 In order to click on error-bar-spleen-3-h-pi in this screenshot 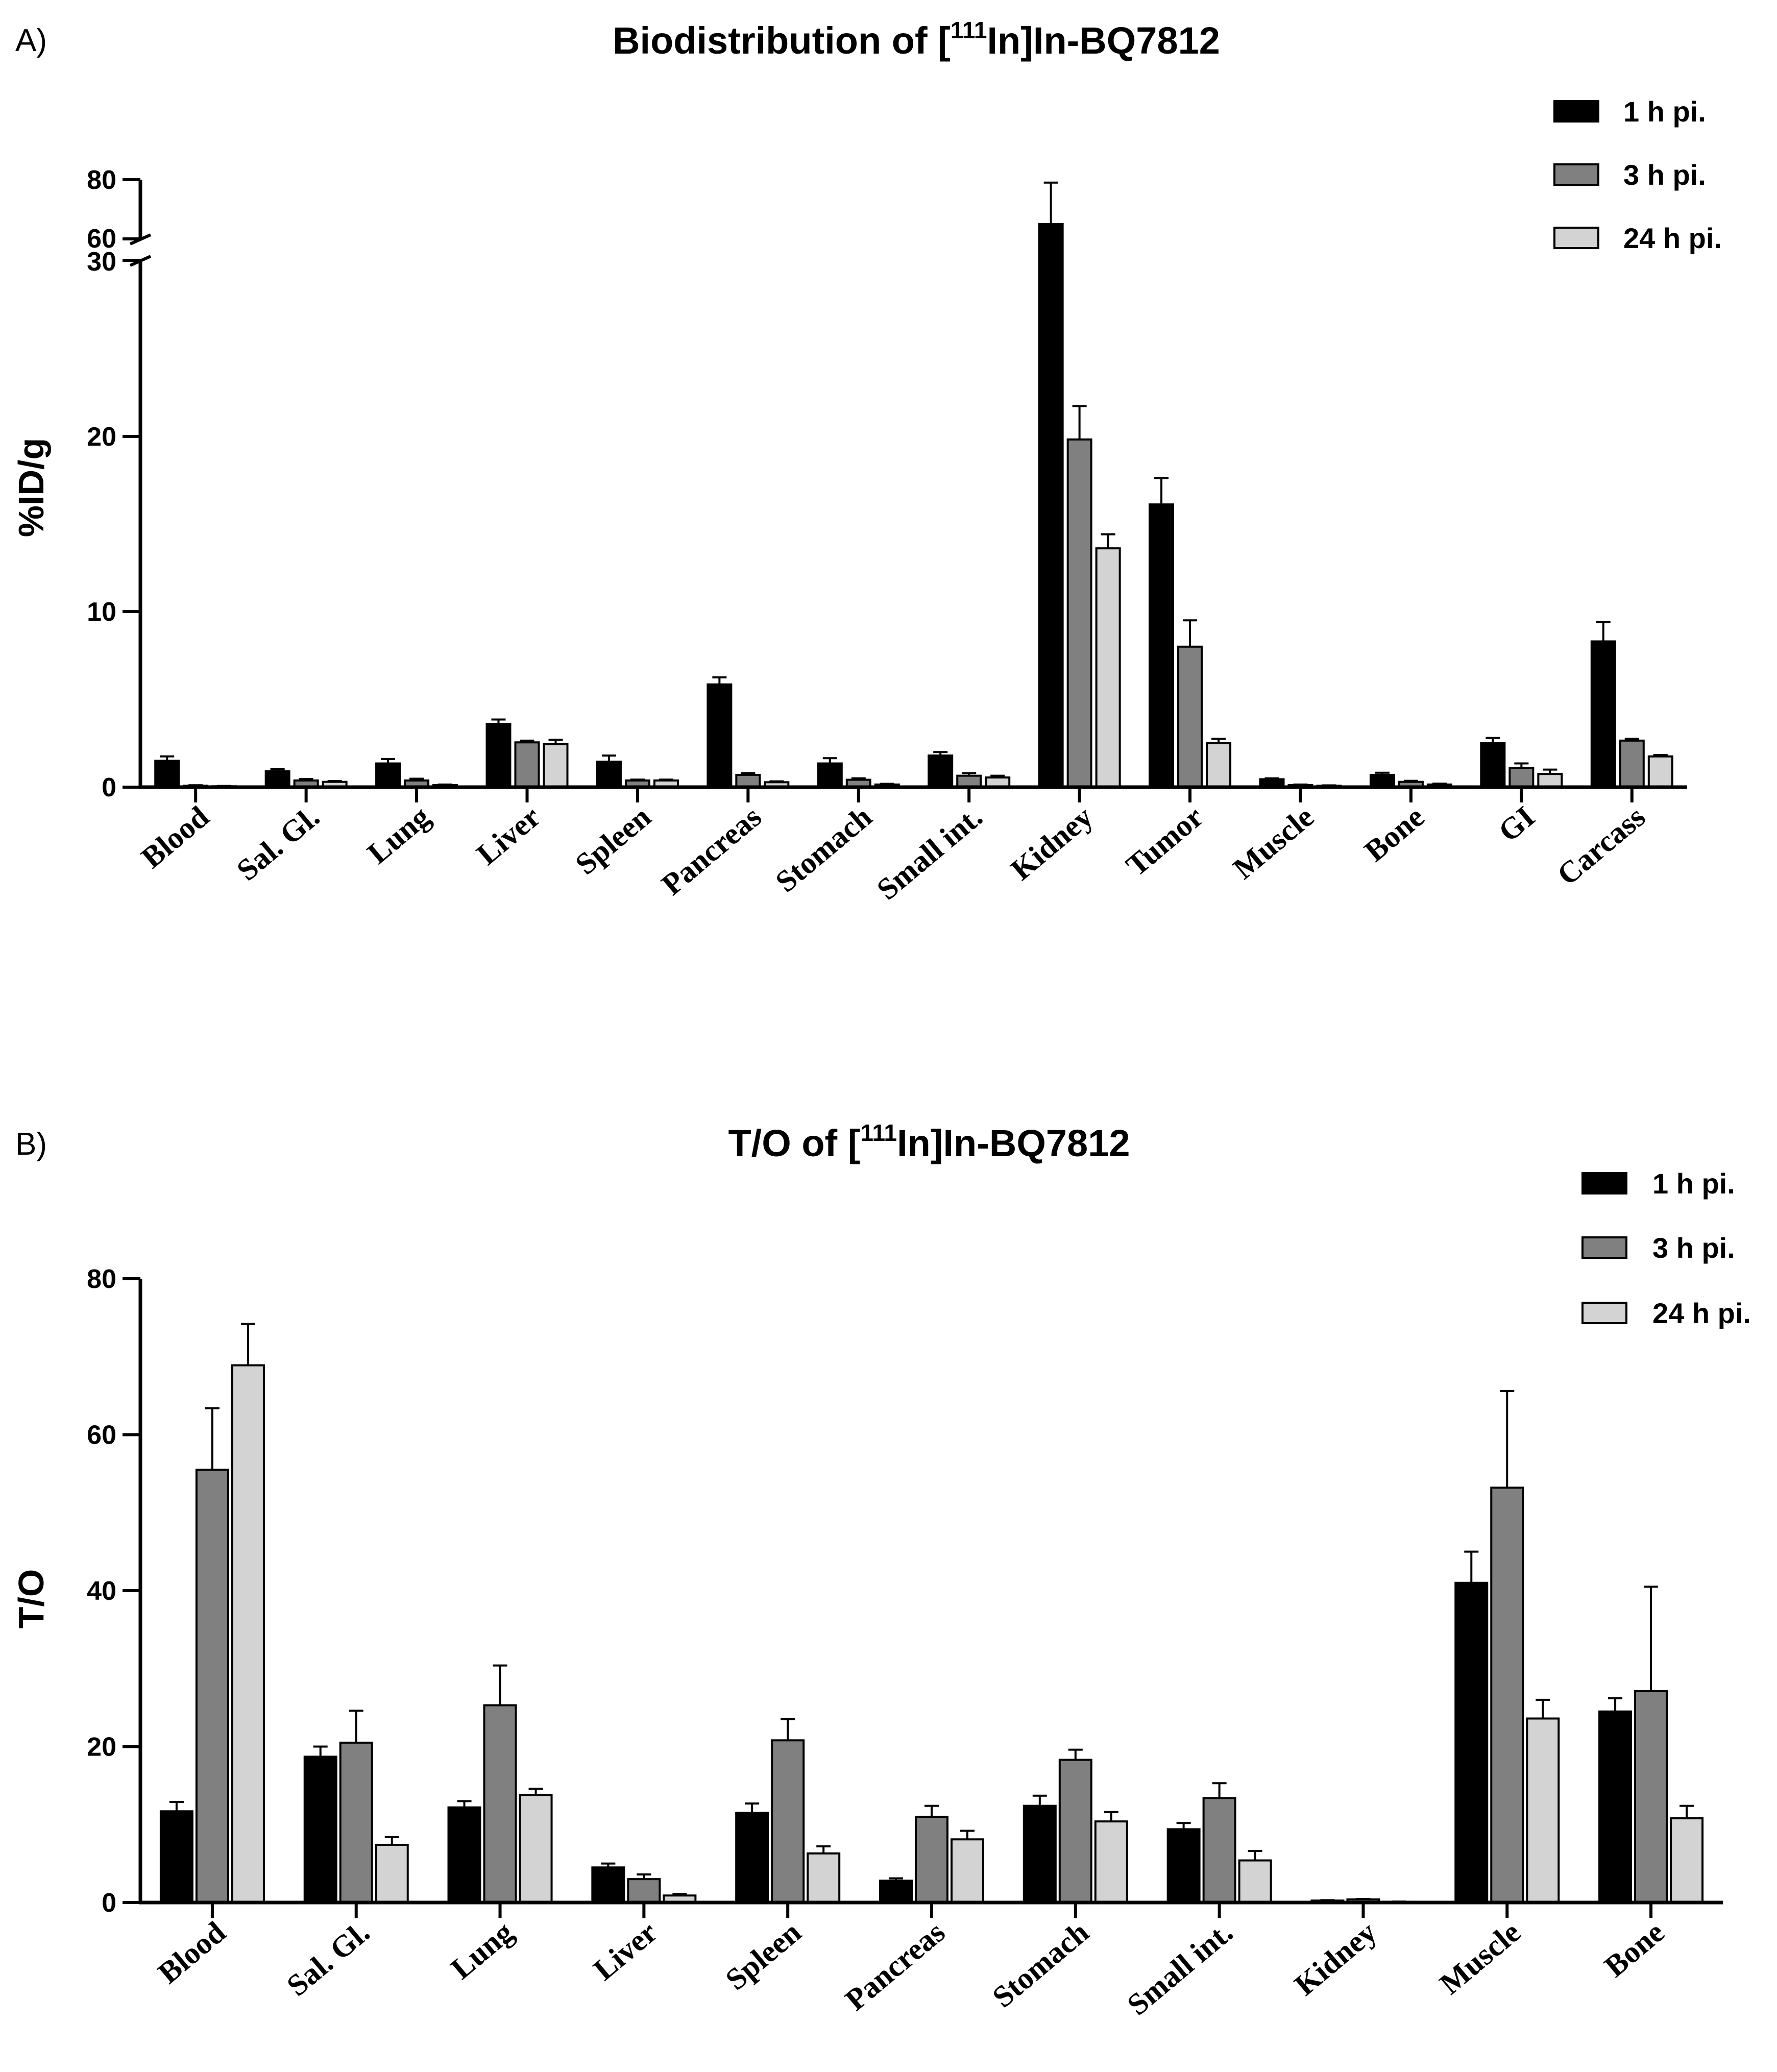, I will do `click(637, 779)`.